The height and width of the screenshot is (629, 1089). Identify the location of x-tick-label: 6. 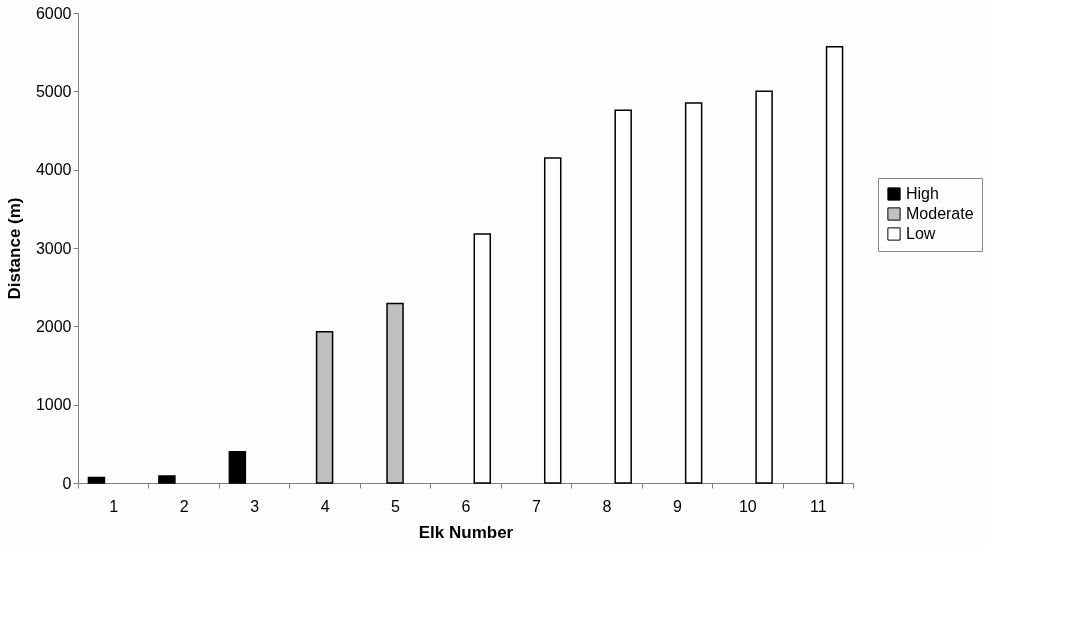
(466, 506).